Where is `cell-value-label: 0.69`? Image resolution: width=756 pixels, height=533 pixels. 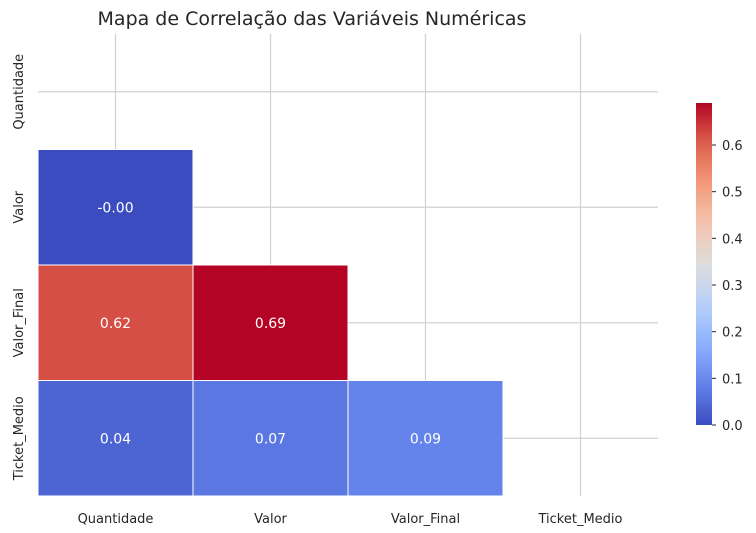
cell-value-label: 0.69 is located at coordinates (270, 324).